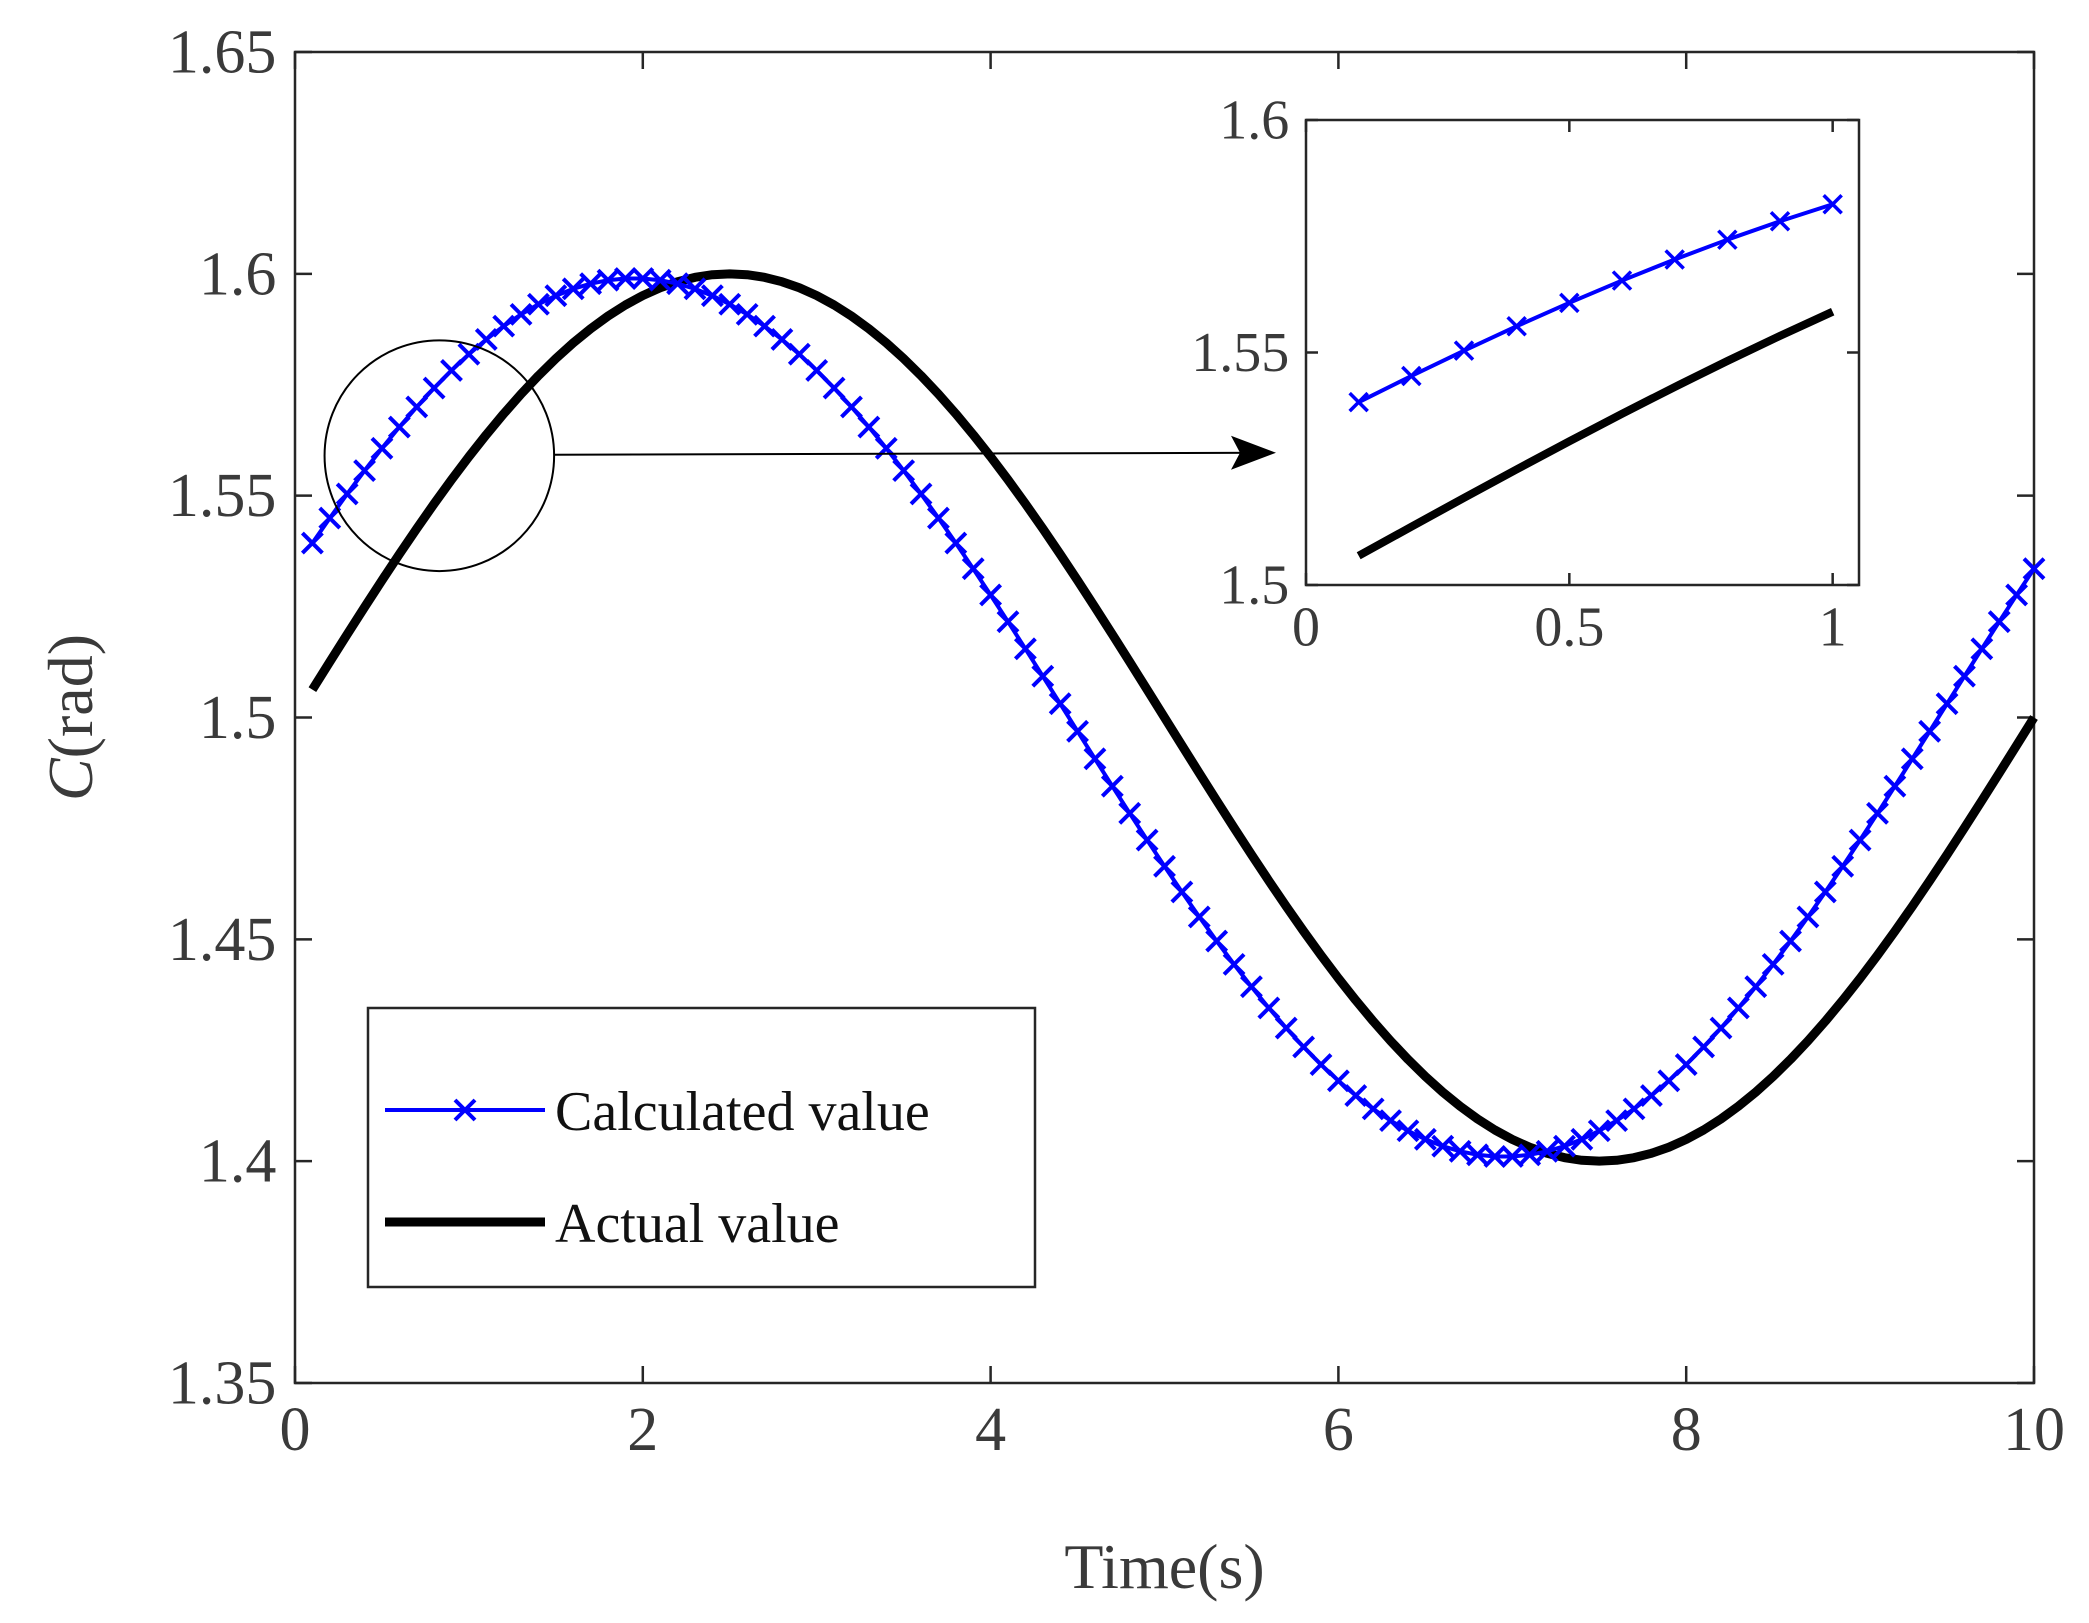 Image resolution: width=2089 pixels, height=1623 pixels. I want to click on y-axis-unit: (rad), so click(70, 696).